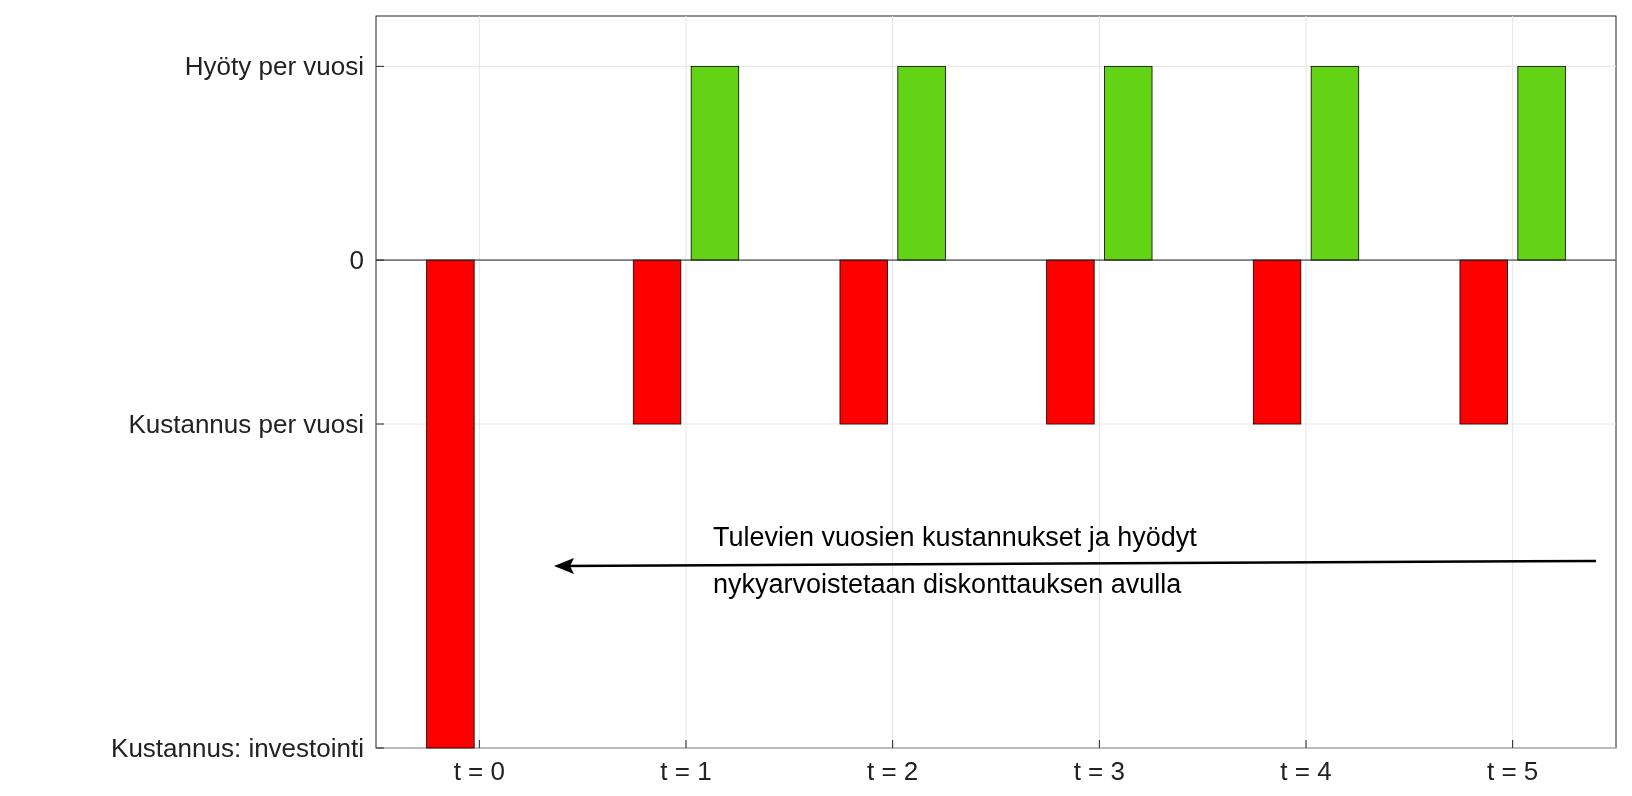  Describe the element at coordinates (246, 424) in the screenshot. I see `ref-line-label: Kustannus per vuosi` at that location.